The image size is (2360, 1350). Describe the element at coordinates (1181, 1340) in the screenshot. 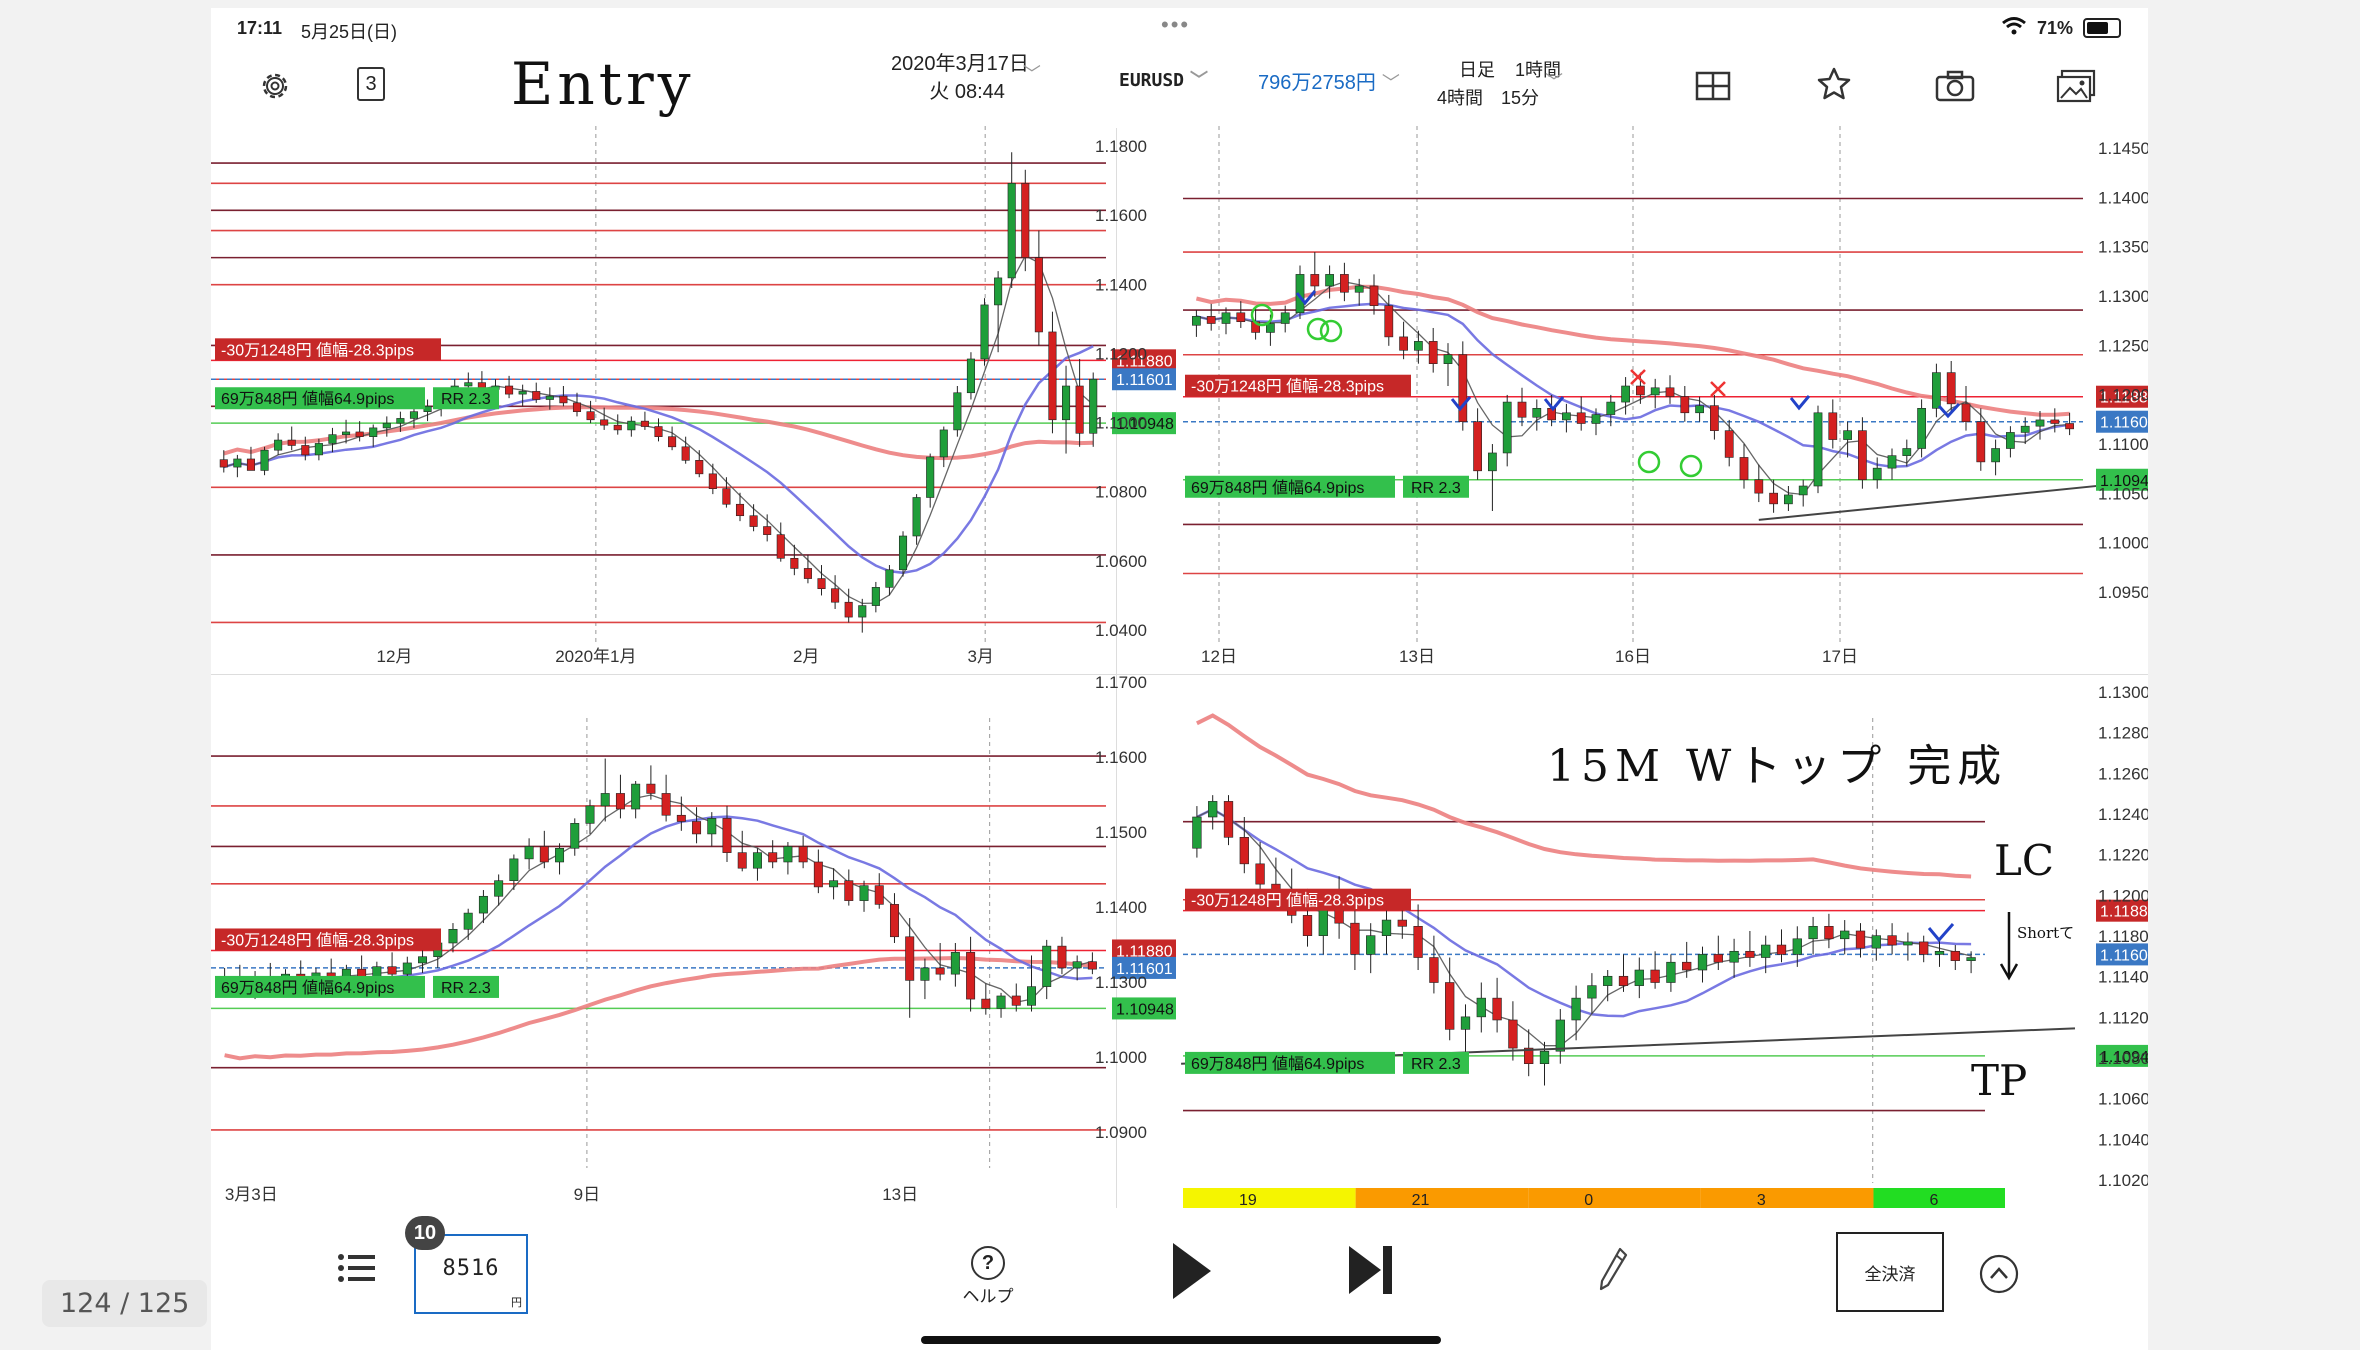

I see `home-indicator` at that location.